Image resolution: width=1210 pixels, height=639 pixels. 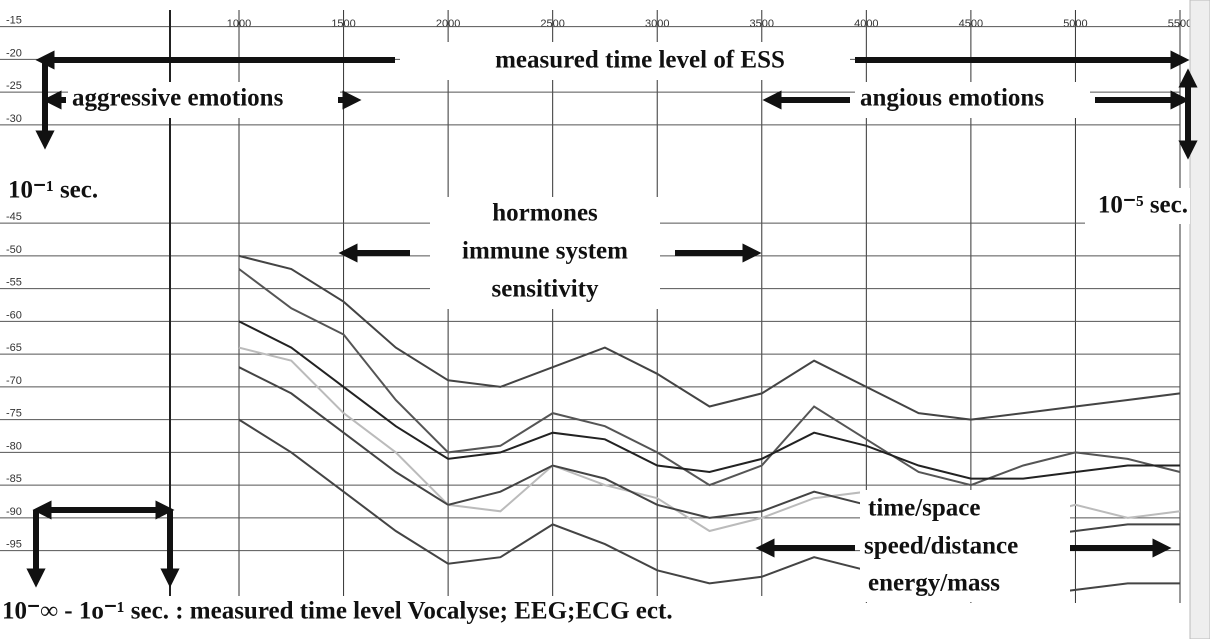 What do you see at coordinates (14, 381) in the screenshot?
I see `y-tick-label: -70` at bounding box center [14, 381].